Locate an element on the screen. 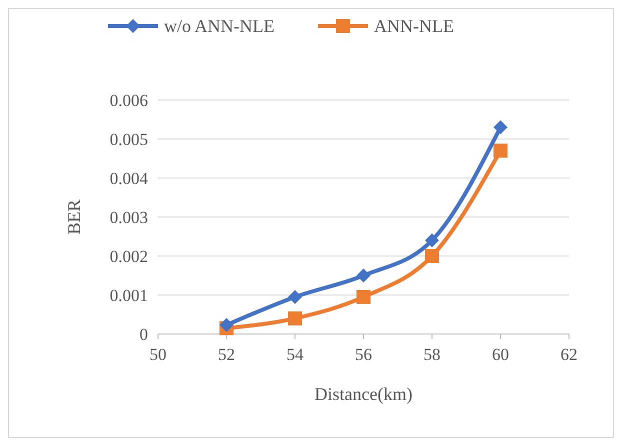  x-tick-label: 56 is located at coordinates (363, 354).